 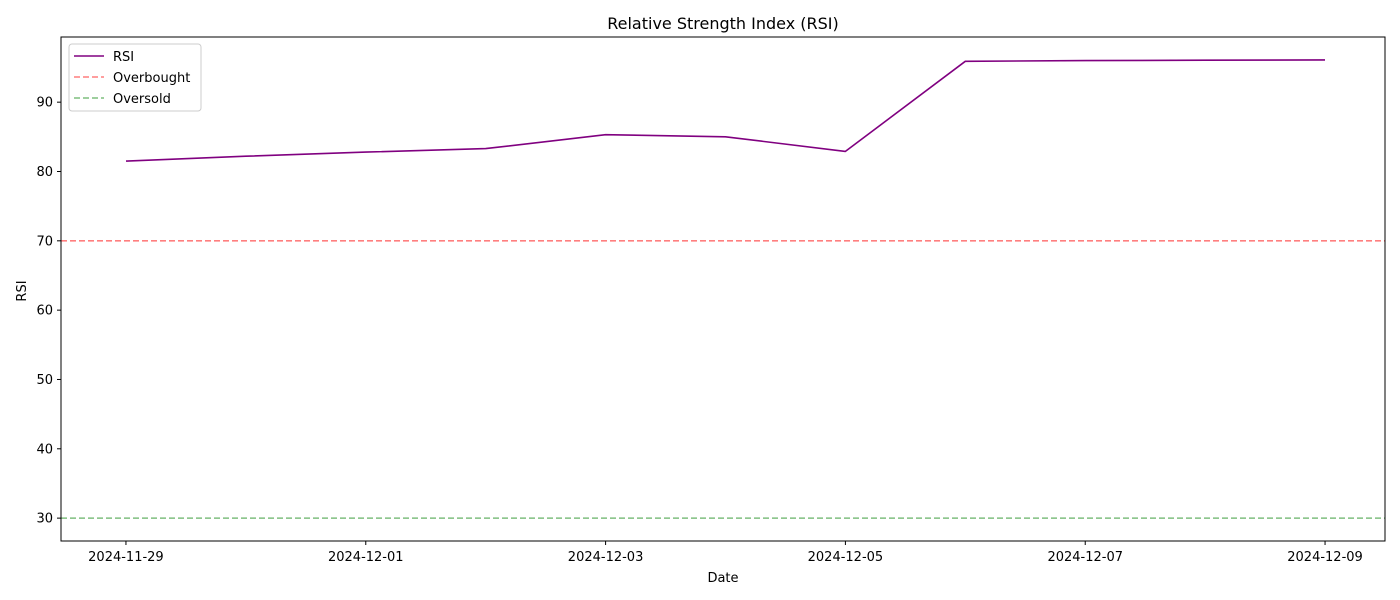 What do you see at coordinates (44, 449) in the screenshot?
I see `y-tick-label: 40` at bounding box center [44, 449].